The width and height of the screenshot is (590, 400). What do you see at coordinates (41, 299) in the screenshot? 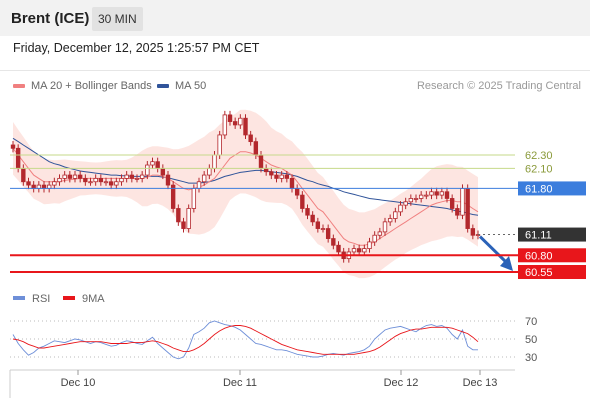
I see `rsi-legend-label: RSI` at bounding box center [41, 299].